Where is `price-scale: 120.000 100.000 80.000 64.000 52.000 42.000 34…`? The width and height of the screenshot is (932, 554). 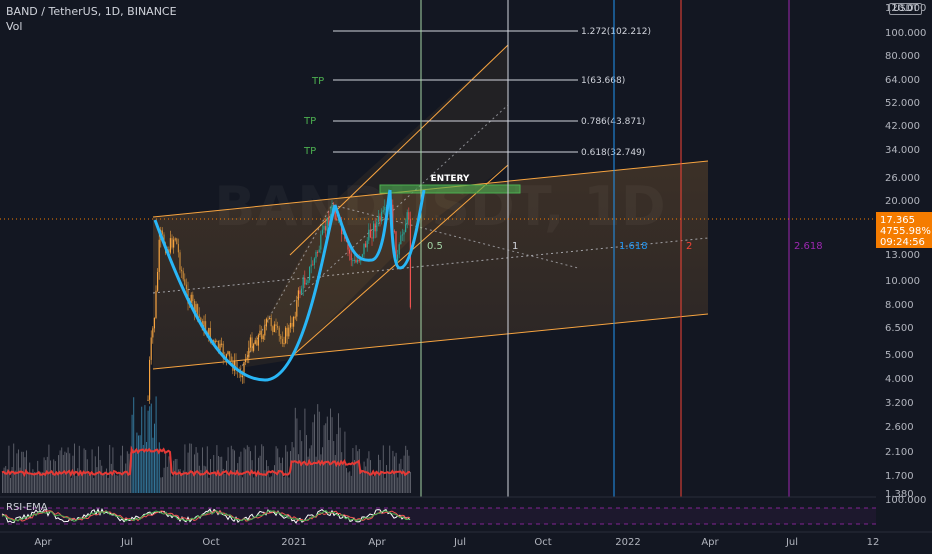 price-scale: 120.000 100.000 80.000 64.000 52.000 42.000 34… is located at coordinates (905, 254).